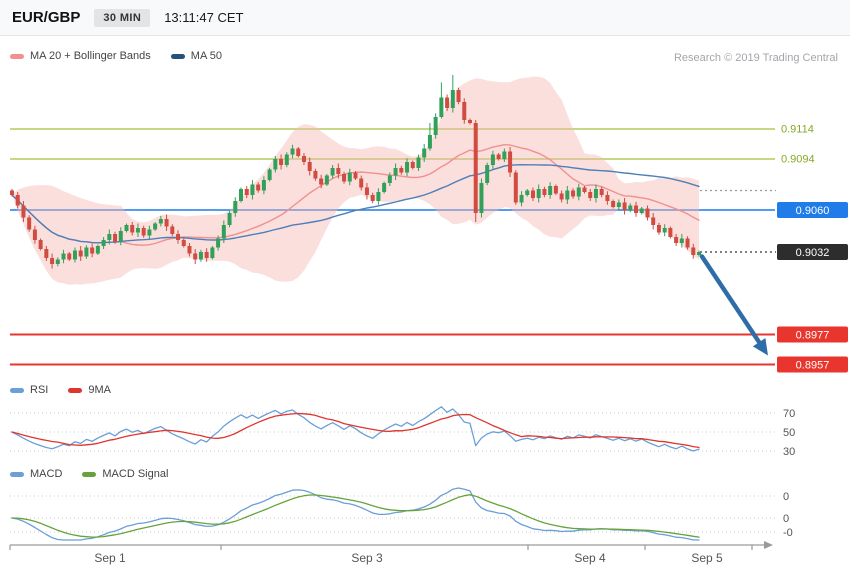  What do you see at coordinates (367, 558) in the screenshot?
I see `time-axis-label: Sep 3` at bounding box center [367, 558].